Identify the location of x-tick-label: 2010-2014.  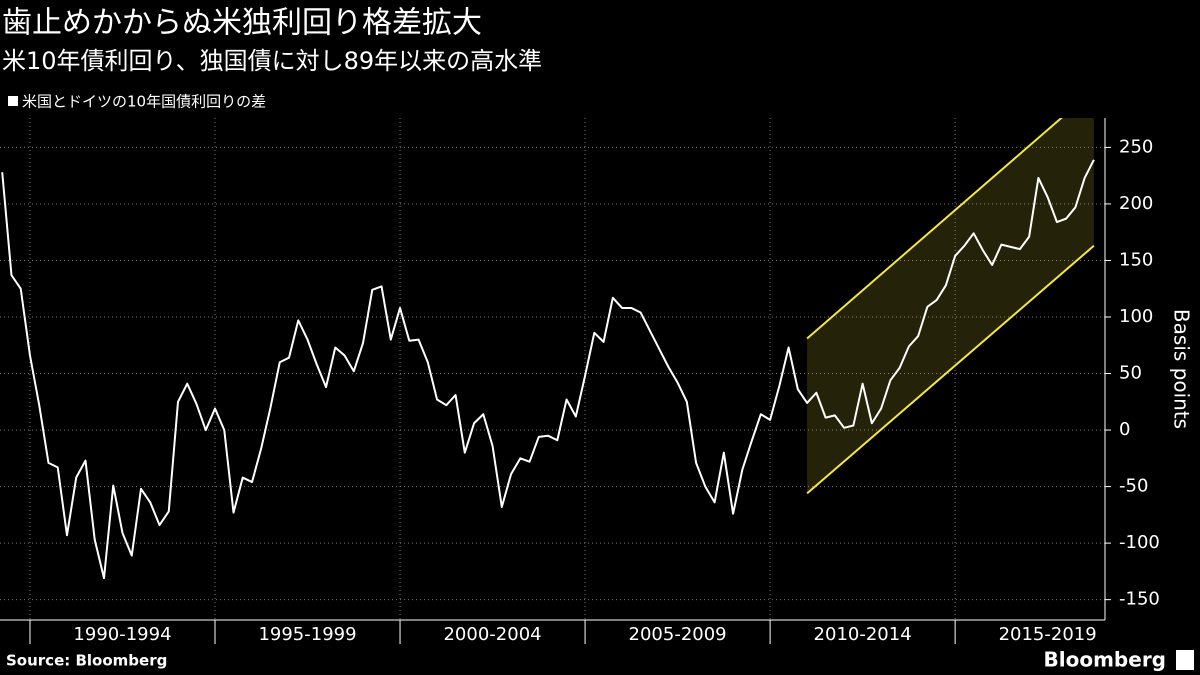
(863, 634).